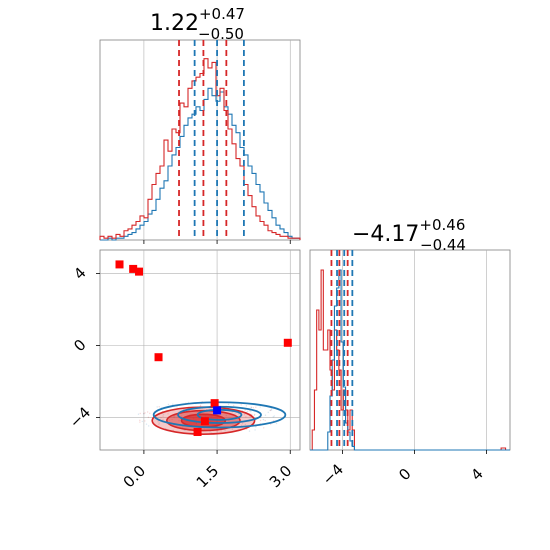 This screenshot has height=550, width=550. I want to click on x-title-value: 1.22, so click(174, 23).